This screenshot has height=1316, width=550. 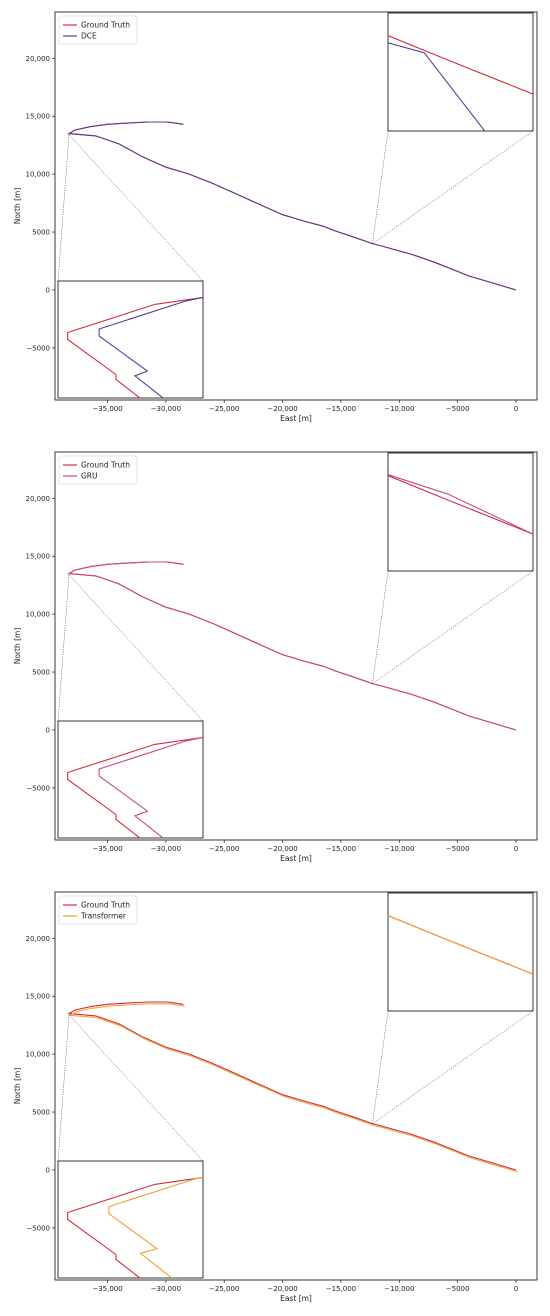 What do you see at coordinates (89, 476) in the screenshot?
I see `legend-entry: GRU` at bounding box center [89, 476].